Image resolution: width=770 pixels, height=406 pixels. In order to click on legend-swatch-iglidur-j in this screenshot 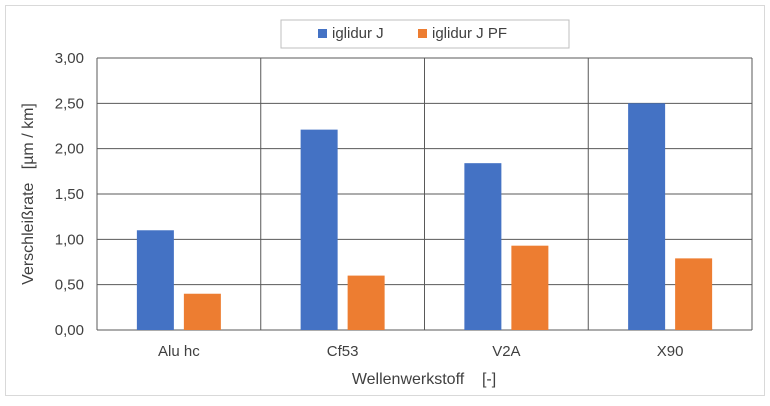, I will do `click(322, 33)`.